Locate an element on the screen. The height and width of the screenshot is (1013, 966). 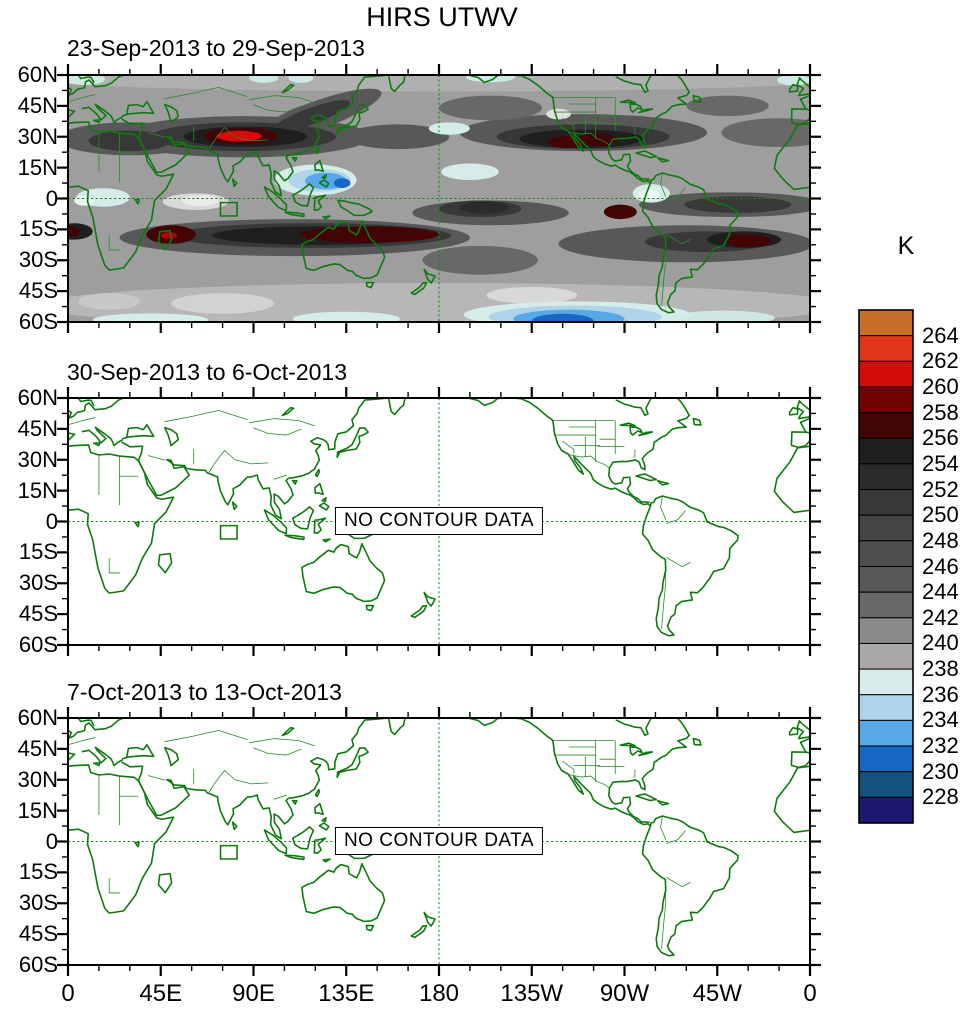
lon-tick-label: 90W is located at coordinates (624, 993).